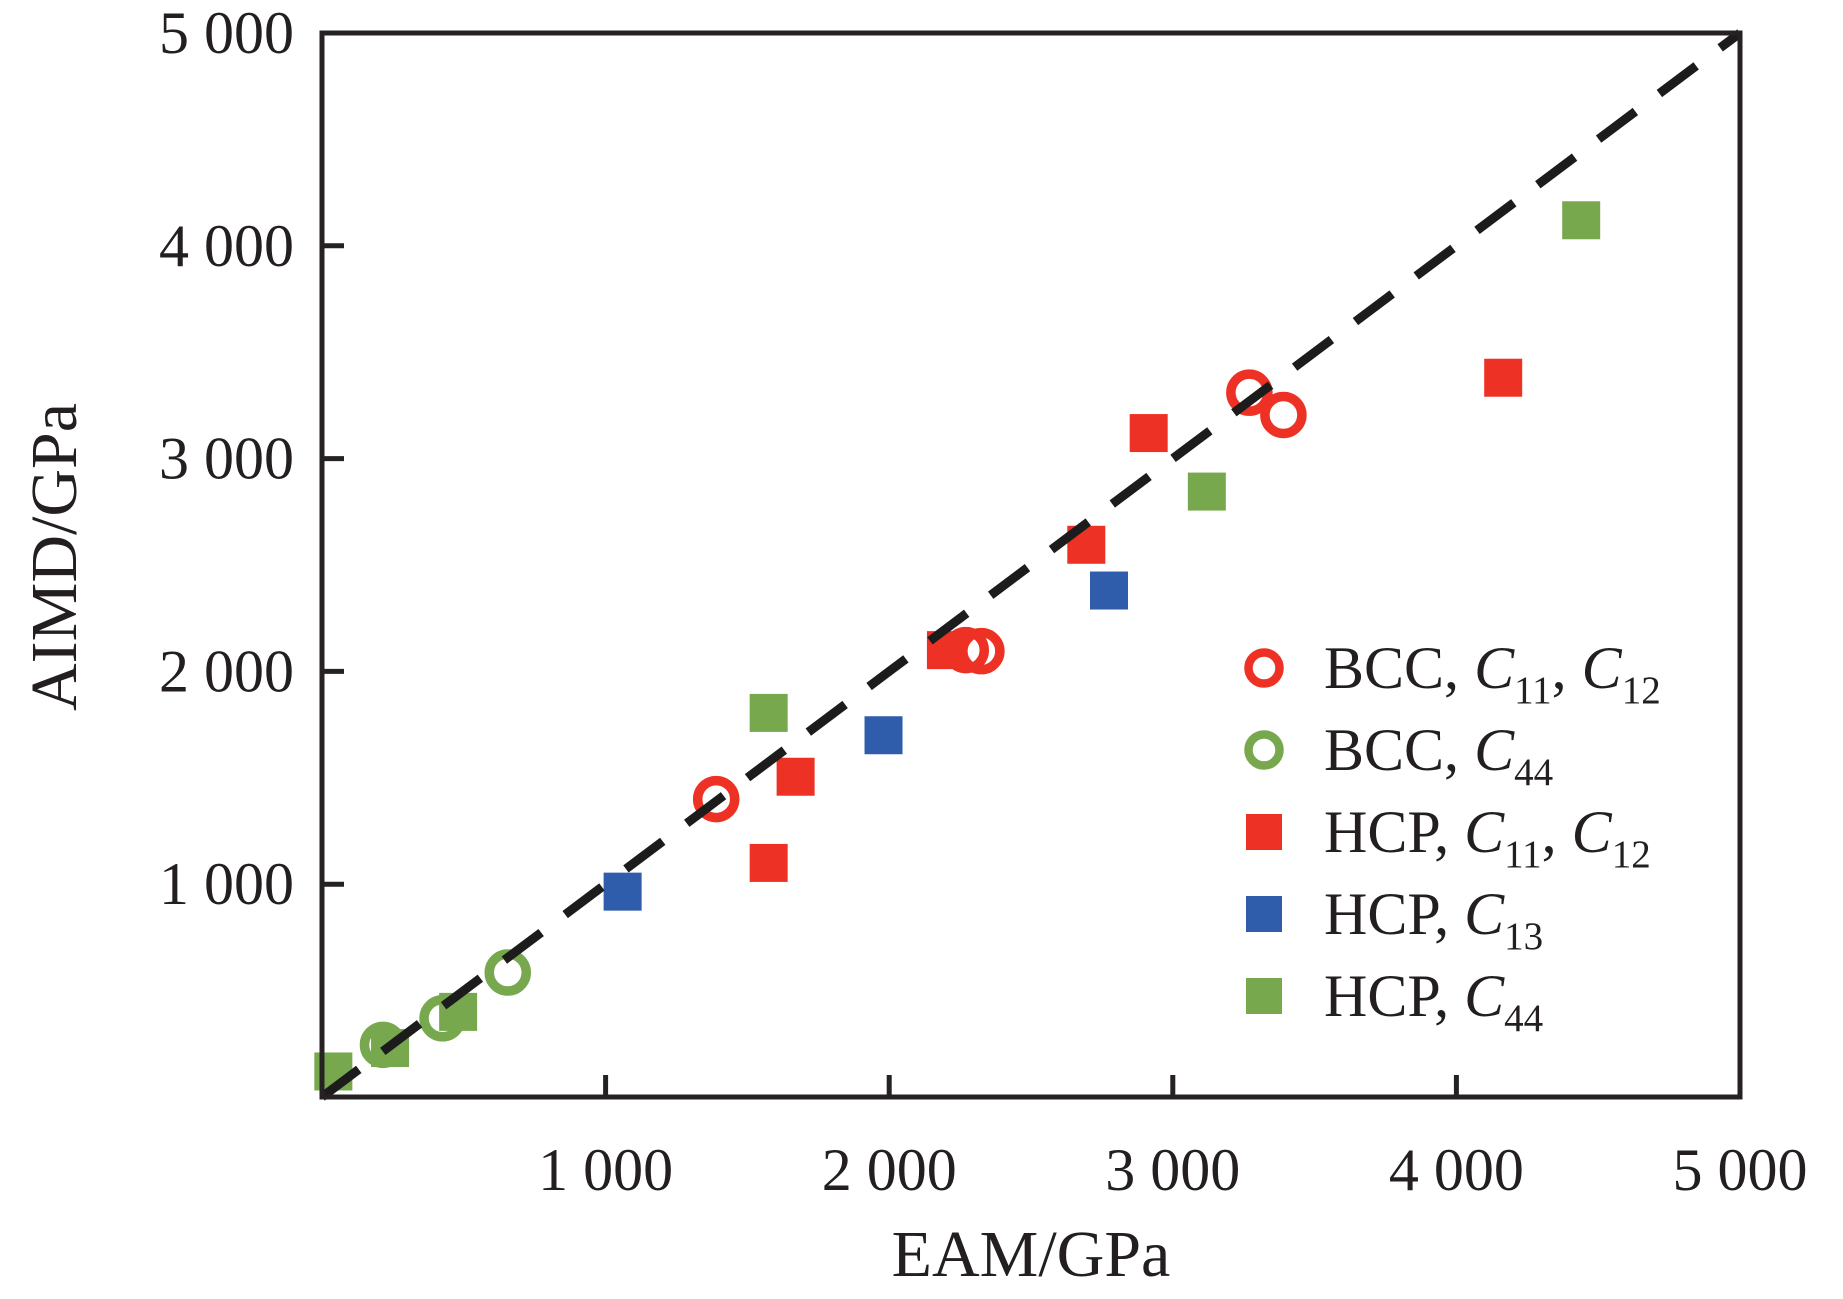 The width and height of the screenshot is (1843, 1299). What do you see at coordinates (1740, 1170) in the screenshot?
I see `x-tick-label: 5 000` at bounding box center [1740, 1170].